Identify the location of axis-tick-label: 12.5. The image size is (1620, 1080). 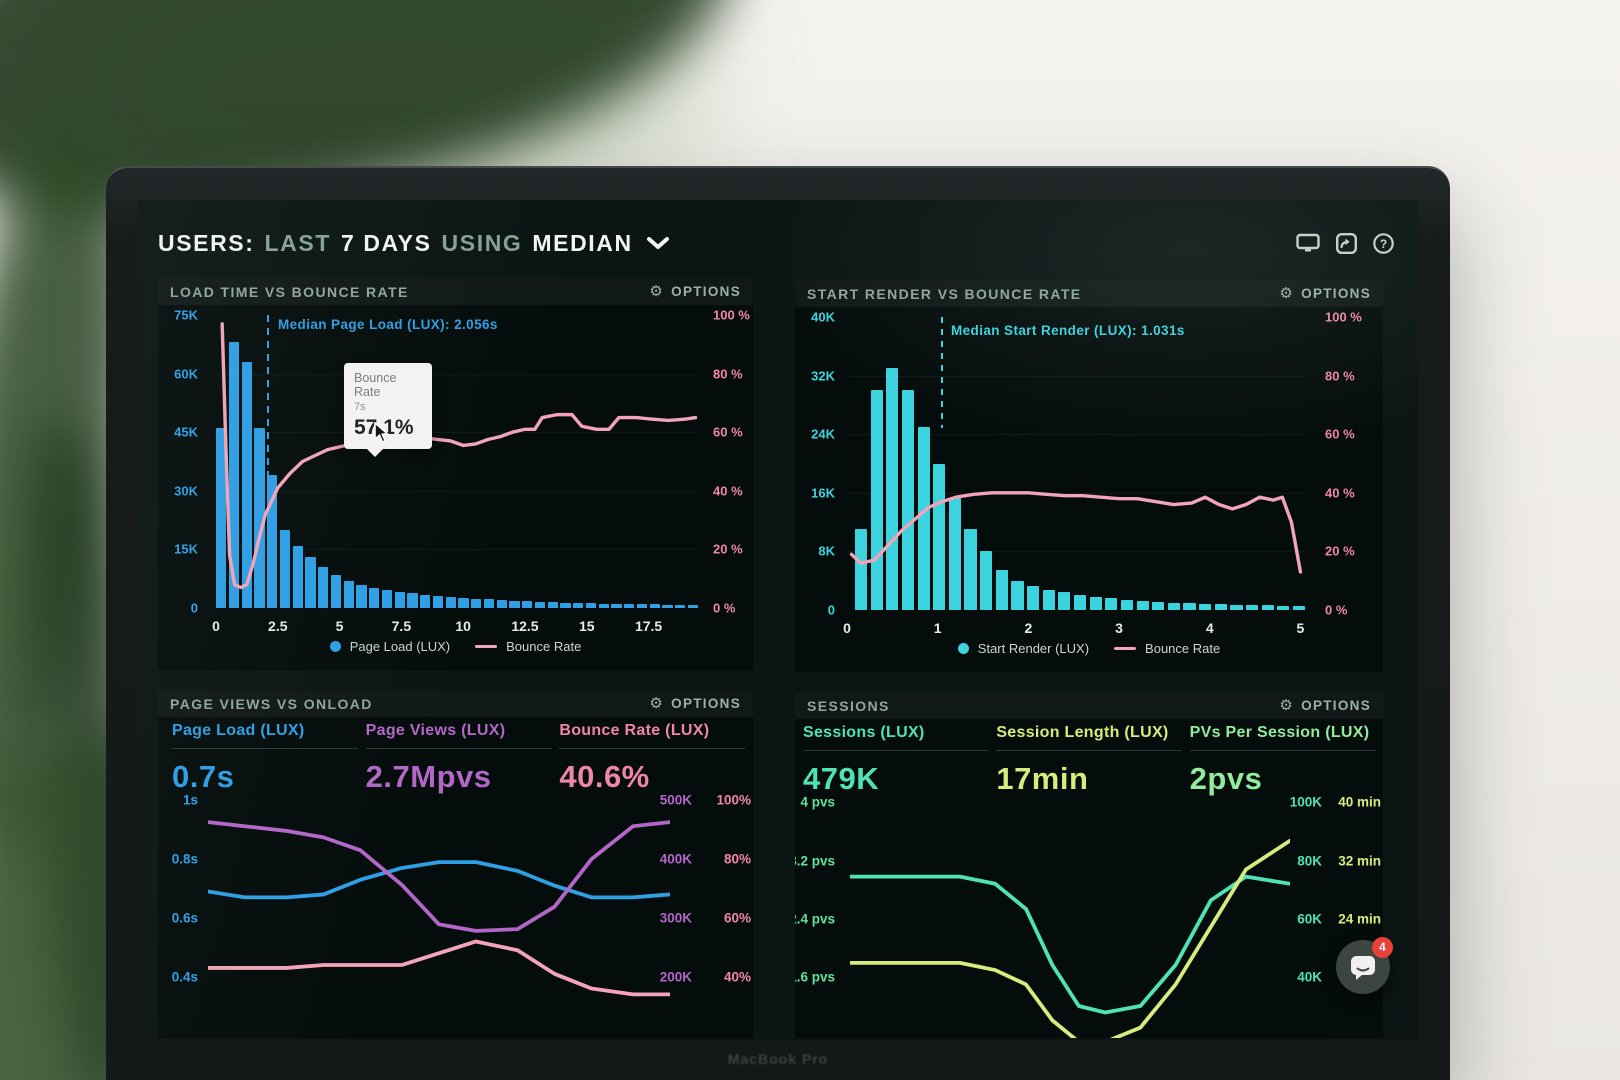
(525, 626).